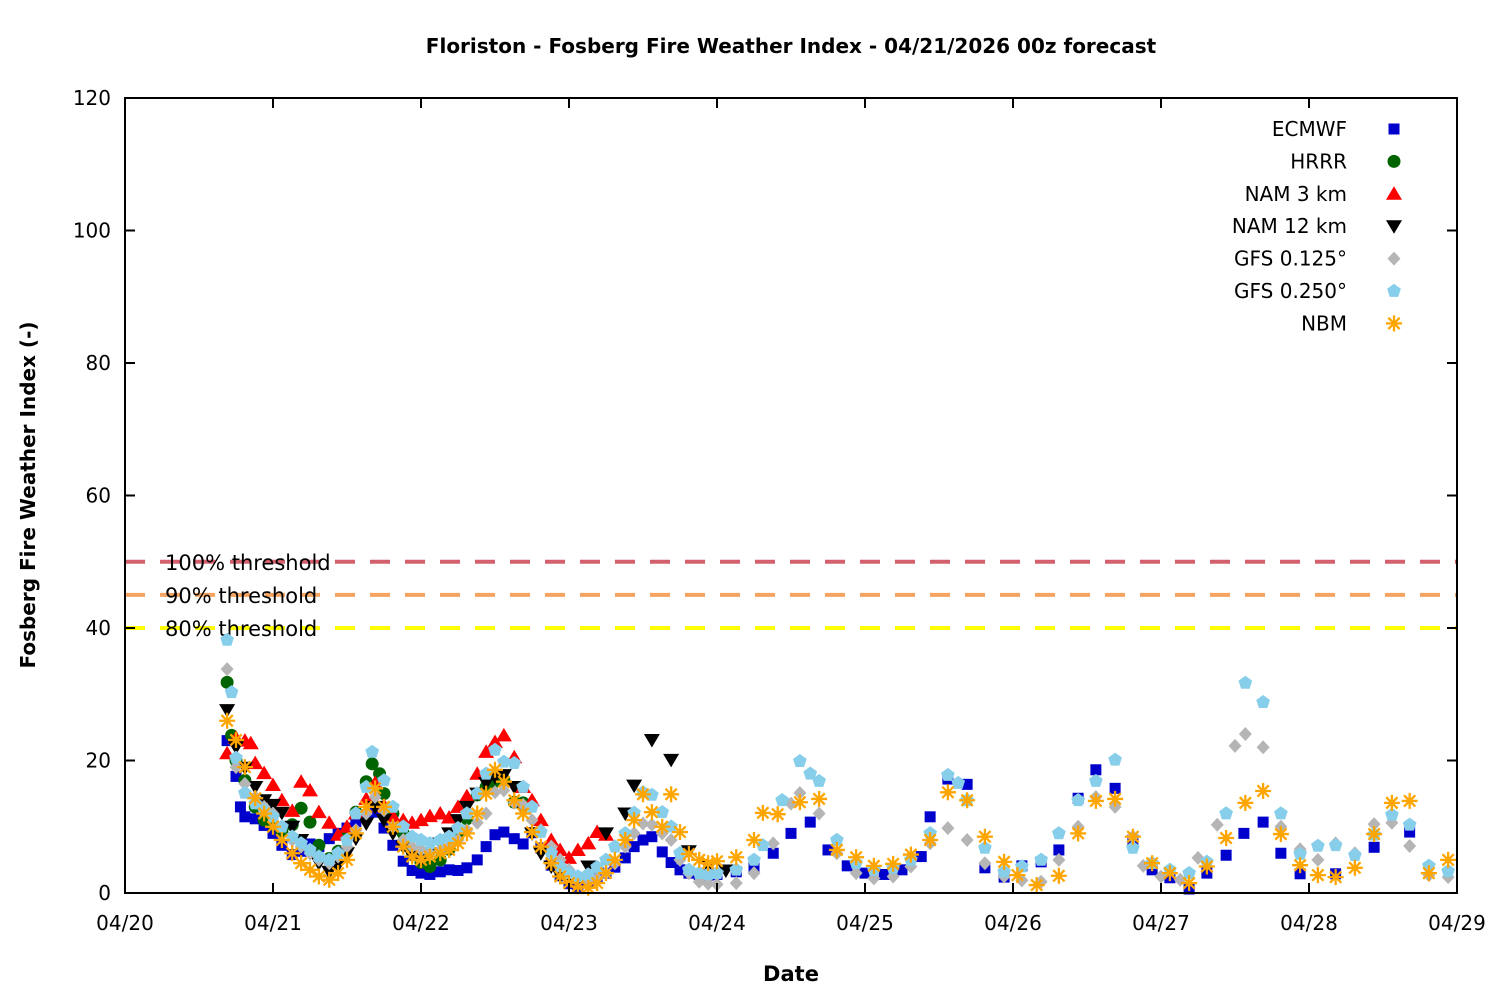 The image size is (1500, 1000). What do you see at coordinates (125, 923) in the screenshot?
I see `x-tick-label: 04/20` at bounding box center [125, 923].